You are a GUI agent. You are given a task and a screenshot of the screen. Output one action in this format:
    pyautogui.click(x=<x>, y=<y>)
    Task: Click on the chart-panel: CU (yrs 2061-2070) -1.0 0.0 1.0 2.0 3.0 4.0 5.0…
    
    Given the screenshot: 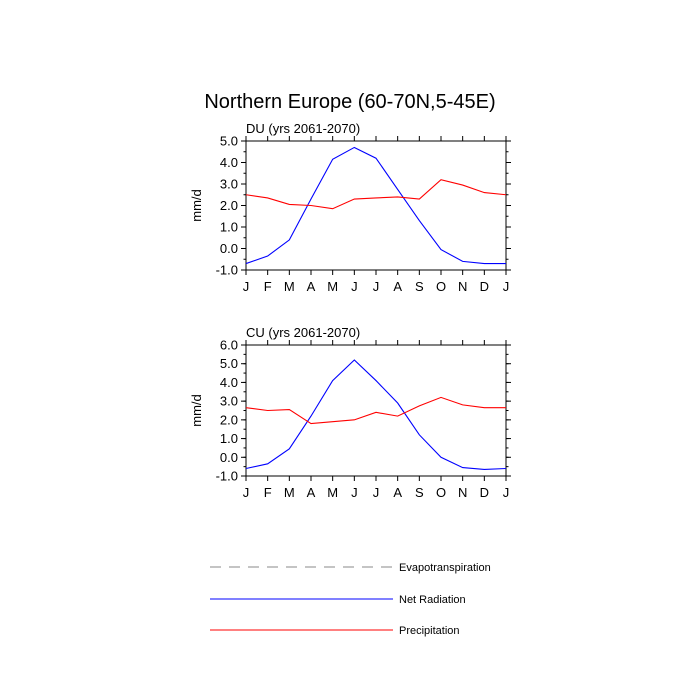 What is the action you would take?
    pyautogui.click(x=350, y=412)
    